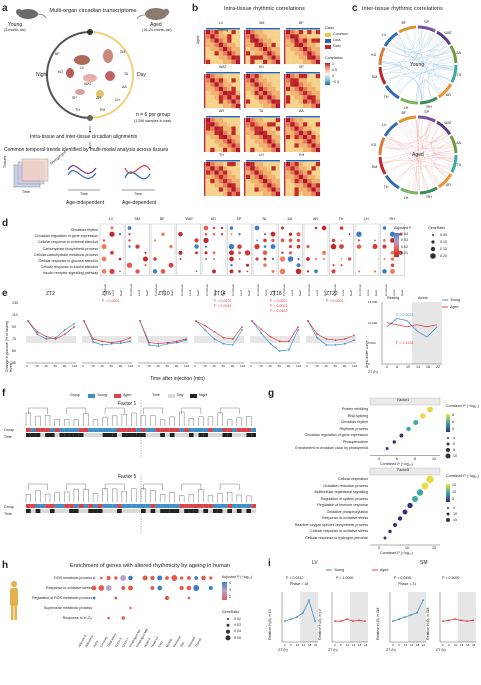  I want to click on i-xtick-sm-aged-3: 14, so click(462, 645).